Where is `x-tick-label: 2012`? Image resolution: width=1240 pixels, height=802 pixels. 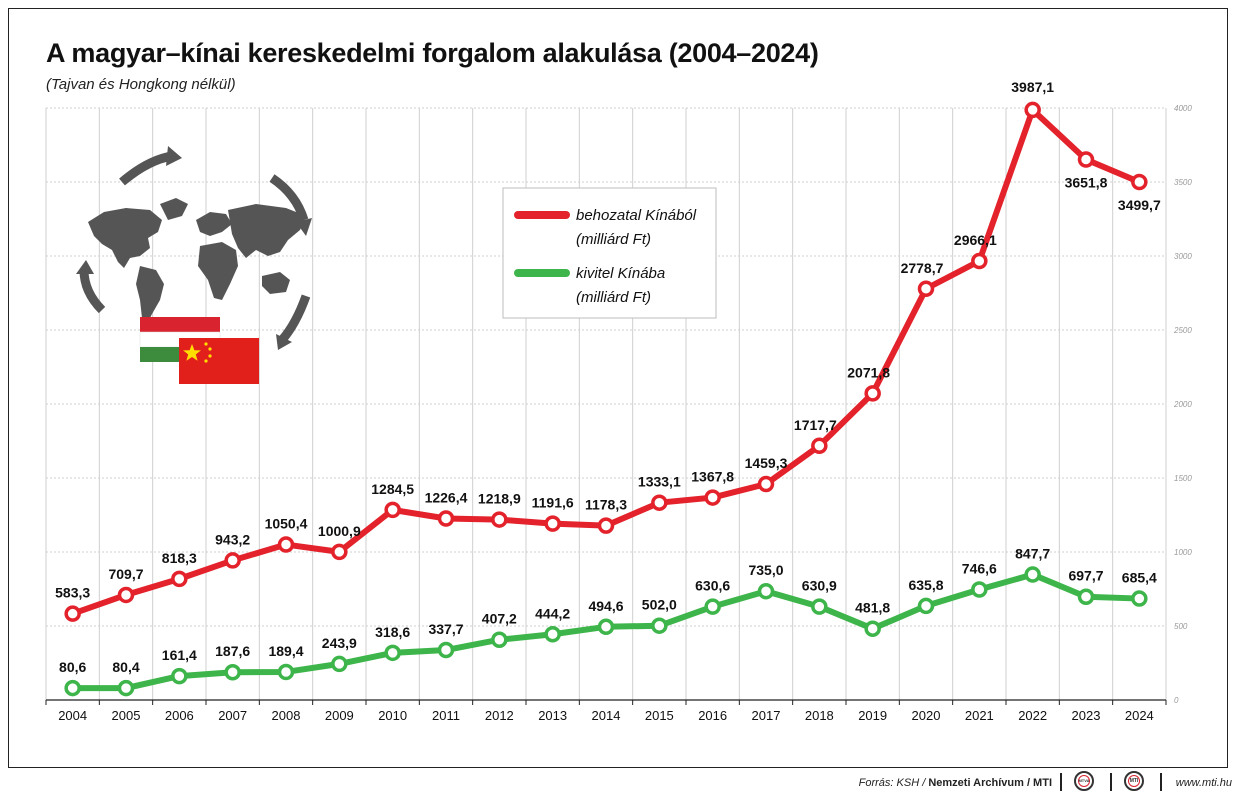
x-tick-label: 2012 is located at coordinates (499, 715).